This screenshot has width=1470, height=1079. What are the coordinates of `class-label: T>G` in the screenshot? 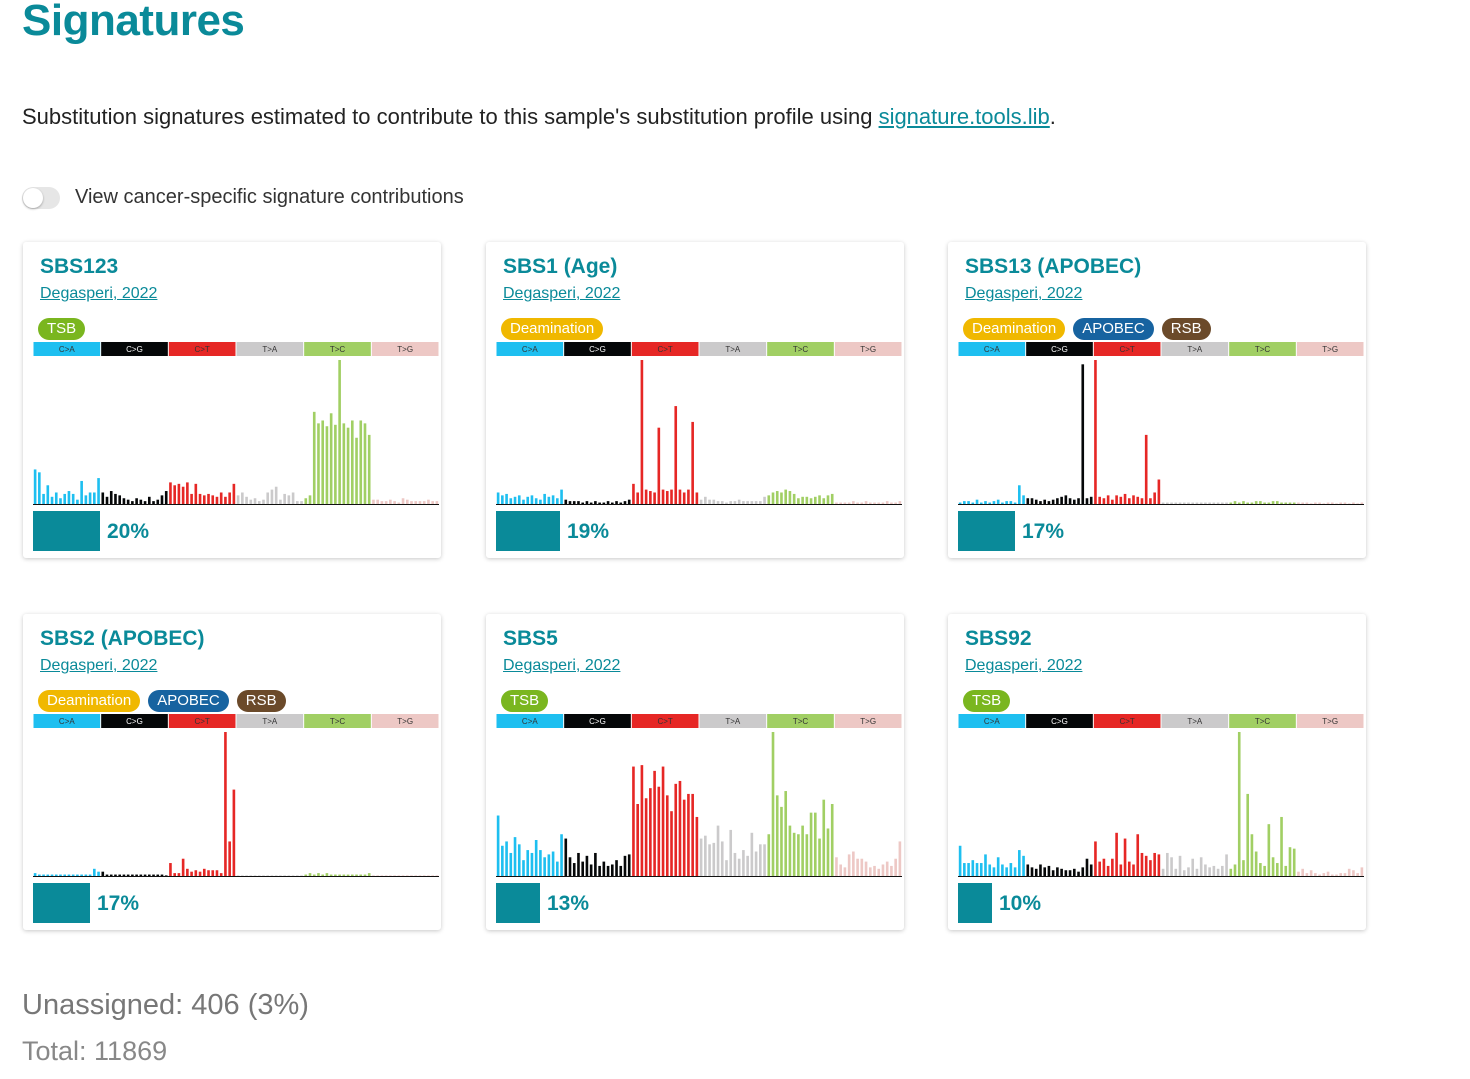 It's located at (405, 721).